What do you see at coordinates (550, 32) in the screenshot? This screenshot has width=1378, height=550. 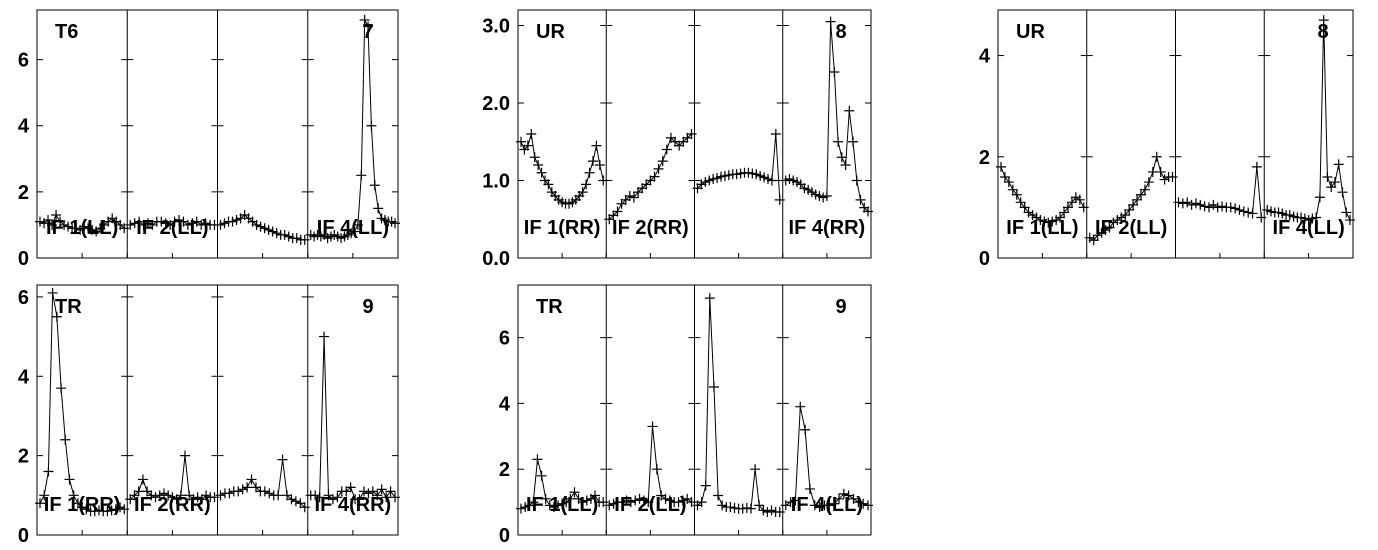 I see `station-label: UR` at bounding box center [550, 32].